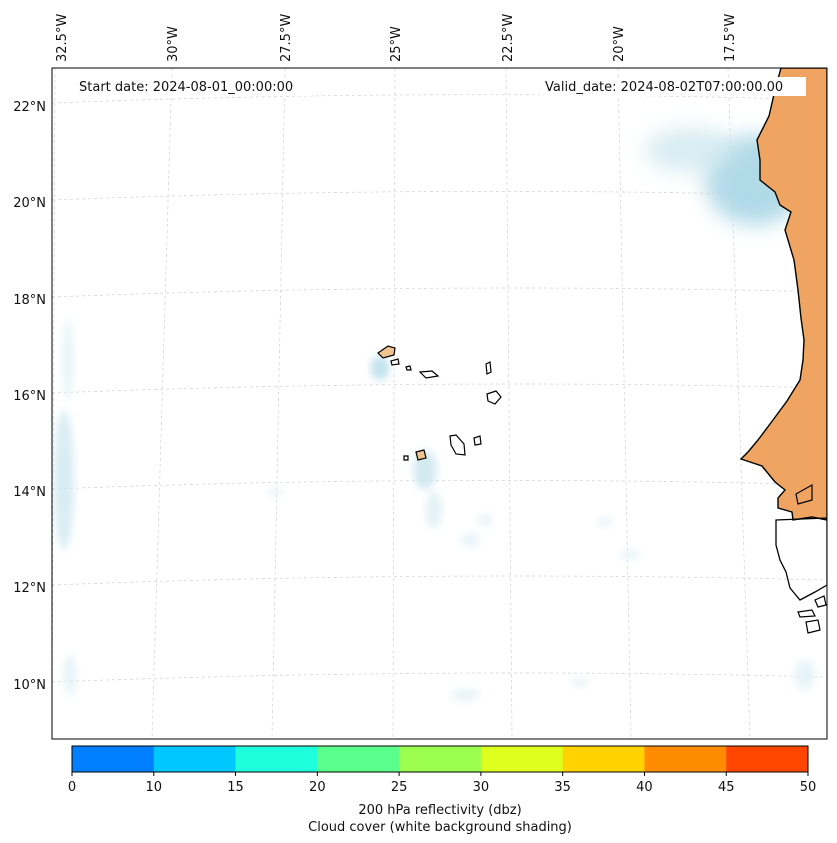 The image size is (837, 843). Describe the element at coordinates (29, 492) in the screenshot. I see `lat-label-14n: 14°N` at that location.